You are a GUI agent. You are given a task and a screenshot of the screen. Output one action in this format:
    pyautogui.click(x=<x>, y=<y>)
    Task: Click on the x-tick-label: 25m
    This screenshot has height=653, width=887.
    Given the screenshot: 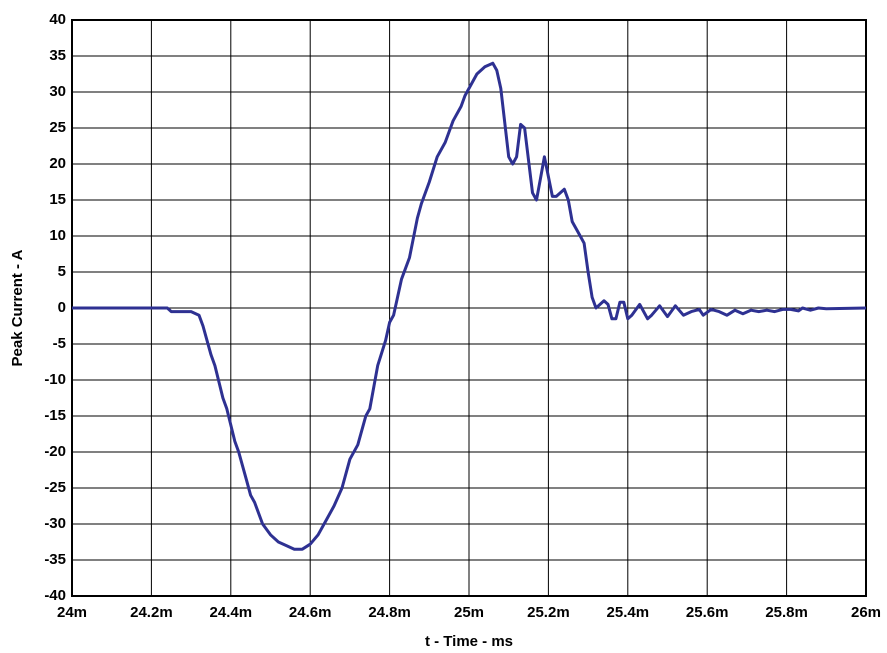 What is the action you would take?
    pyautogui.click(x=469, y=612)
    